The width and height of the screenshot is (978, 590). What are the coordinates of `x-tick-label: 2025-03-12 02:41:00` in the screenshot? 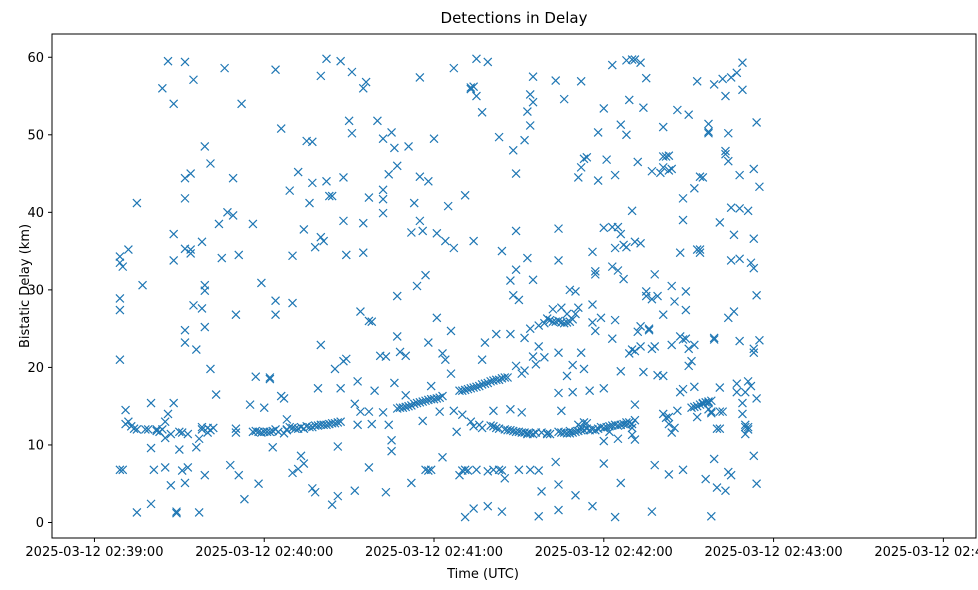 It's located at (434, 552).